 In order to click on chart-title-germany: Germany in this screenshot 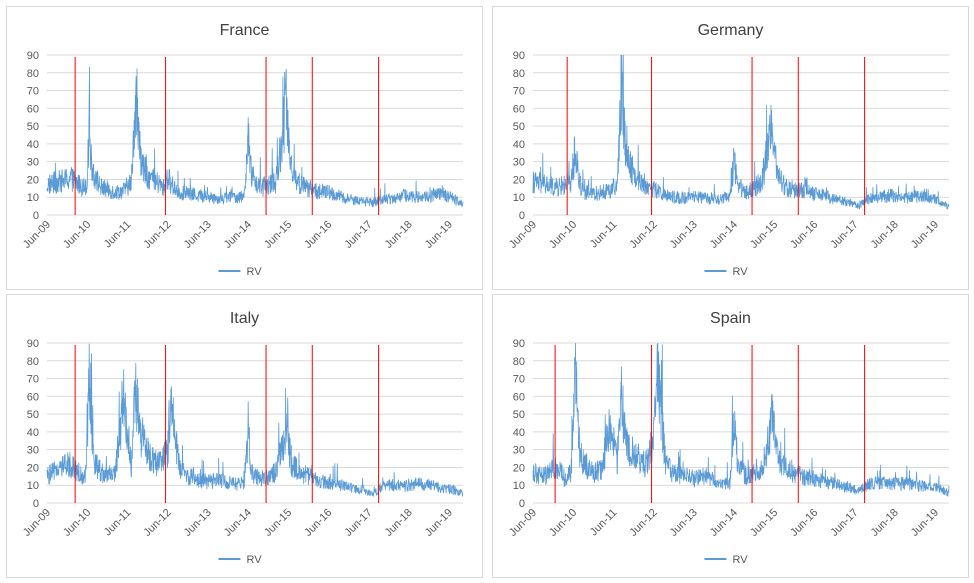, I will do `click(731, 30)`.